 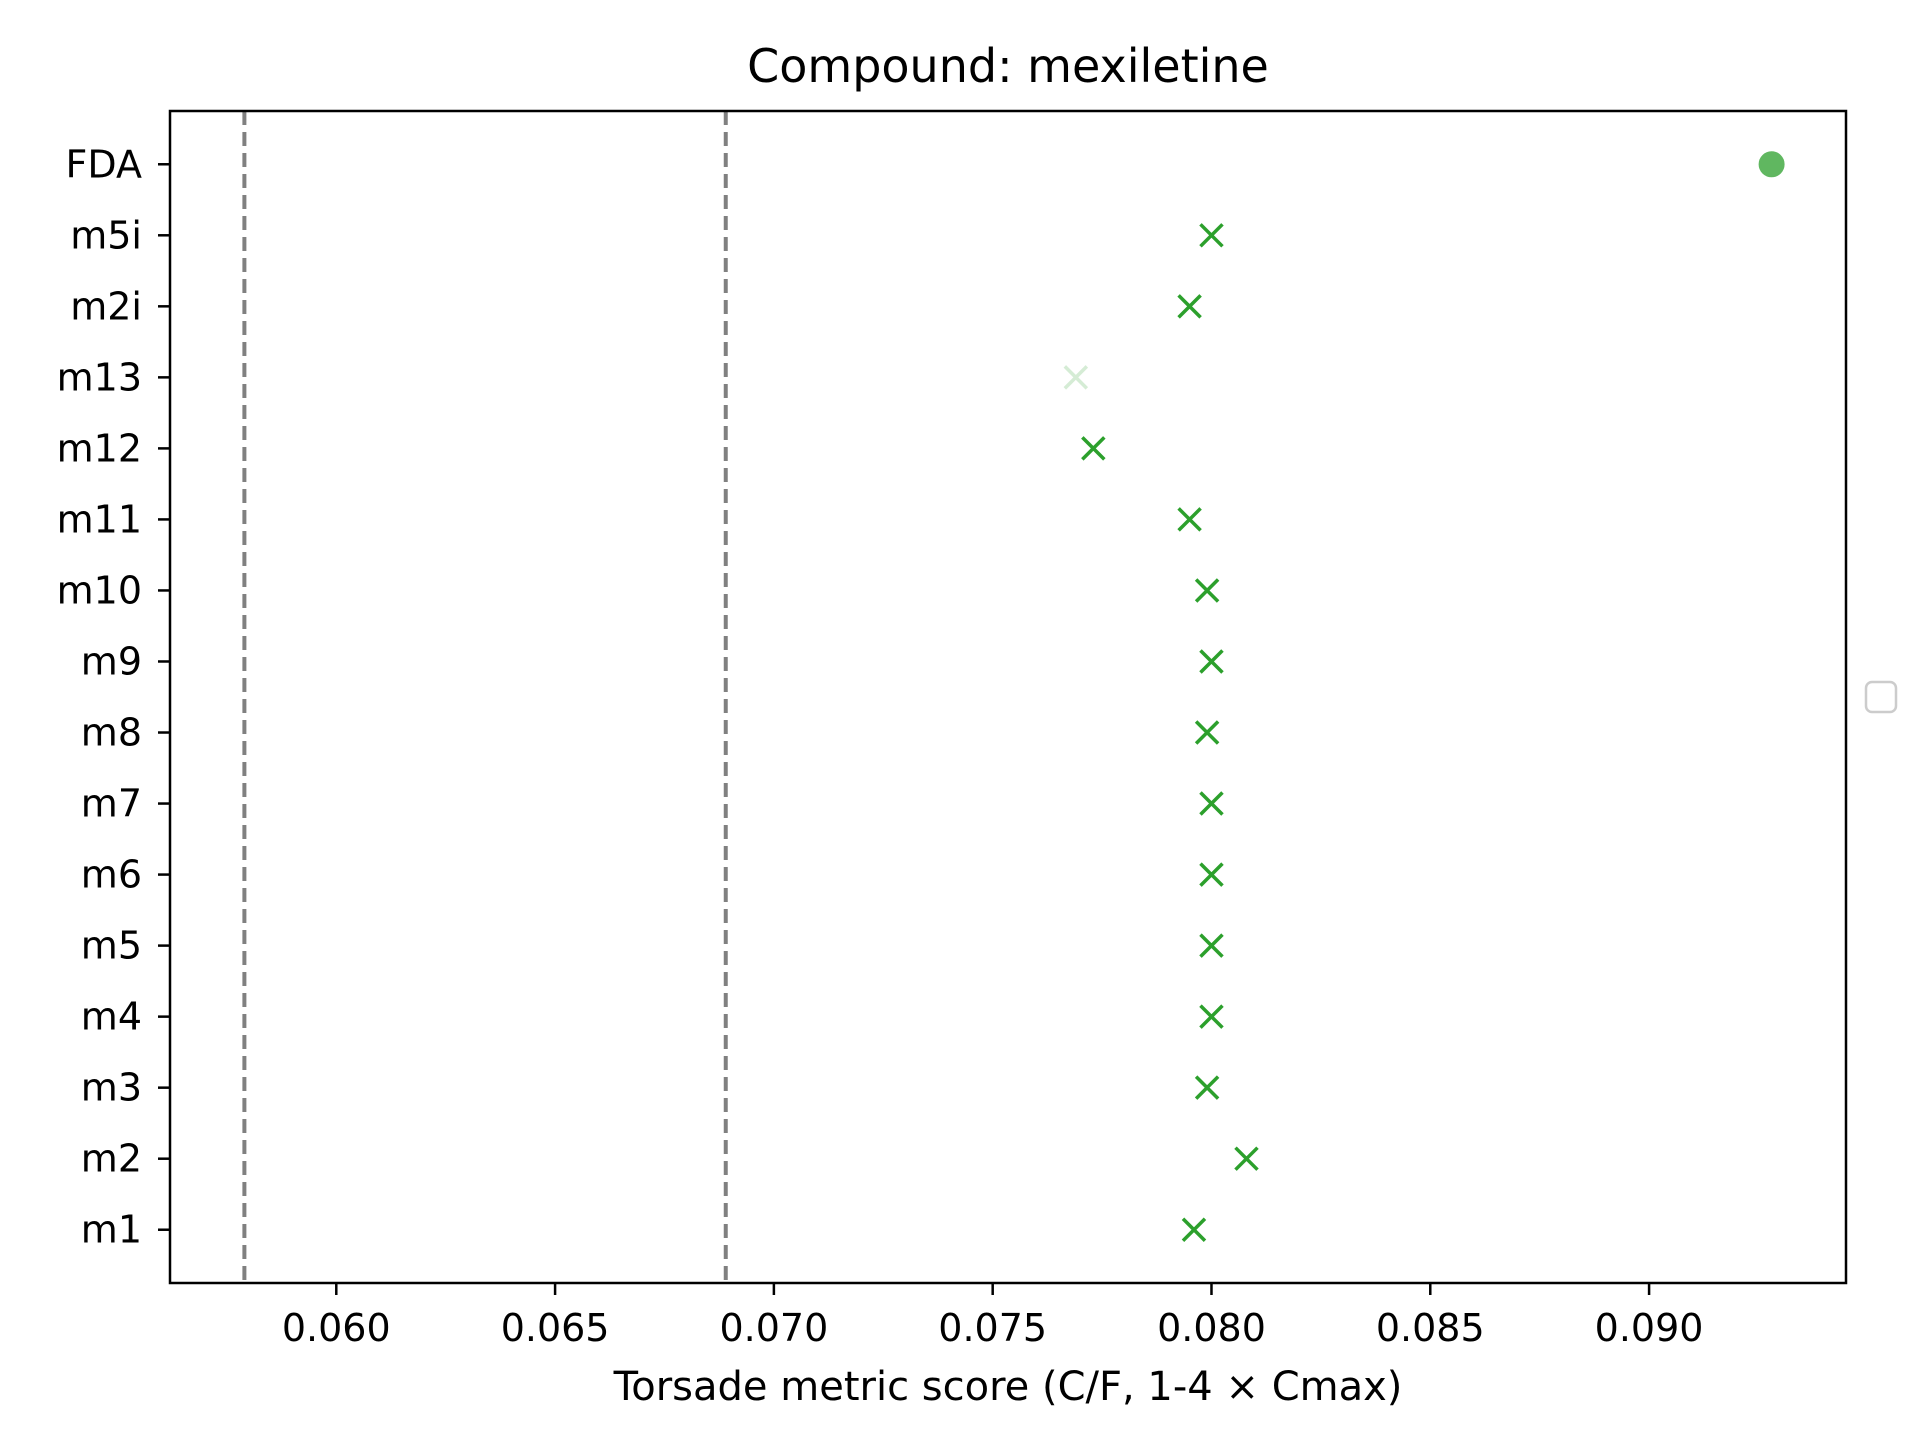 What do you see at coordinates (1211, 945) in the screenshot?
I see `marker-m5` at bounding box center [1211, 945].